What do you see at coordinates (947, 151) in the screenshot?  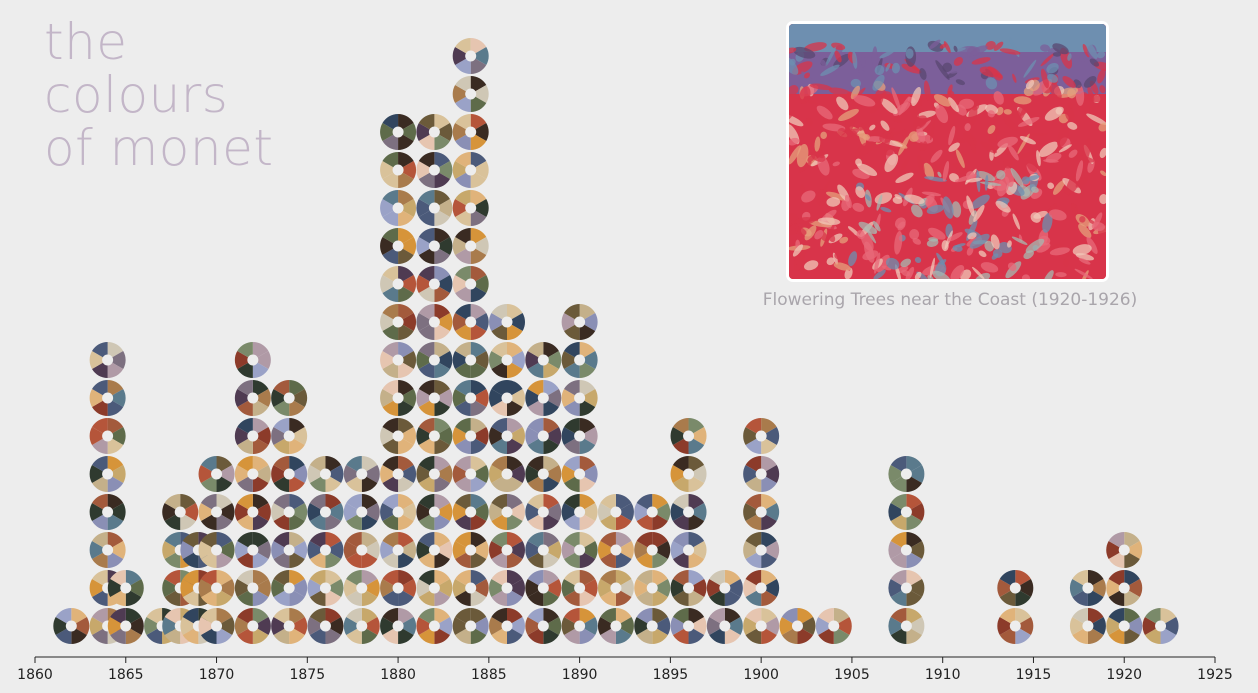 I see `featured-painting` at bounding box center [947, 151].